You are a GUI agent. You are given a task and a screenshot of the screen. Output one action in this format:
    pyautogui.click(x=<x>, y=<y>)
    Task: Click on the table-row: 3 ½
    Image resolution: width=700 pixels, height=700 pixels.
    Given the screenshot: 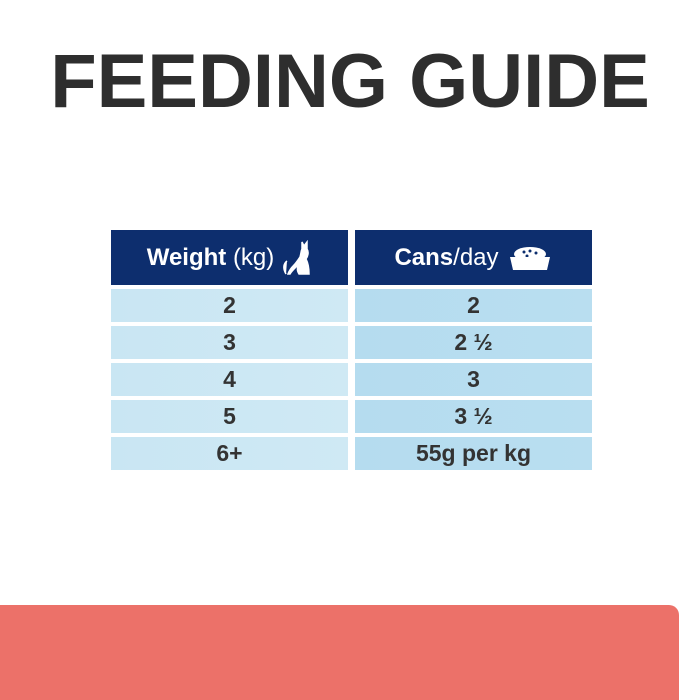 What is the action you would take?
    pyautogui.click(x=473, y=416)
    